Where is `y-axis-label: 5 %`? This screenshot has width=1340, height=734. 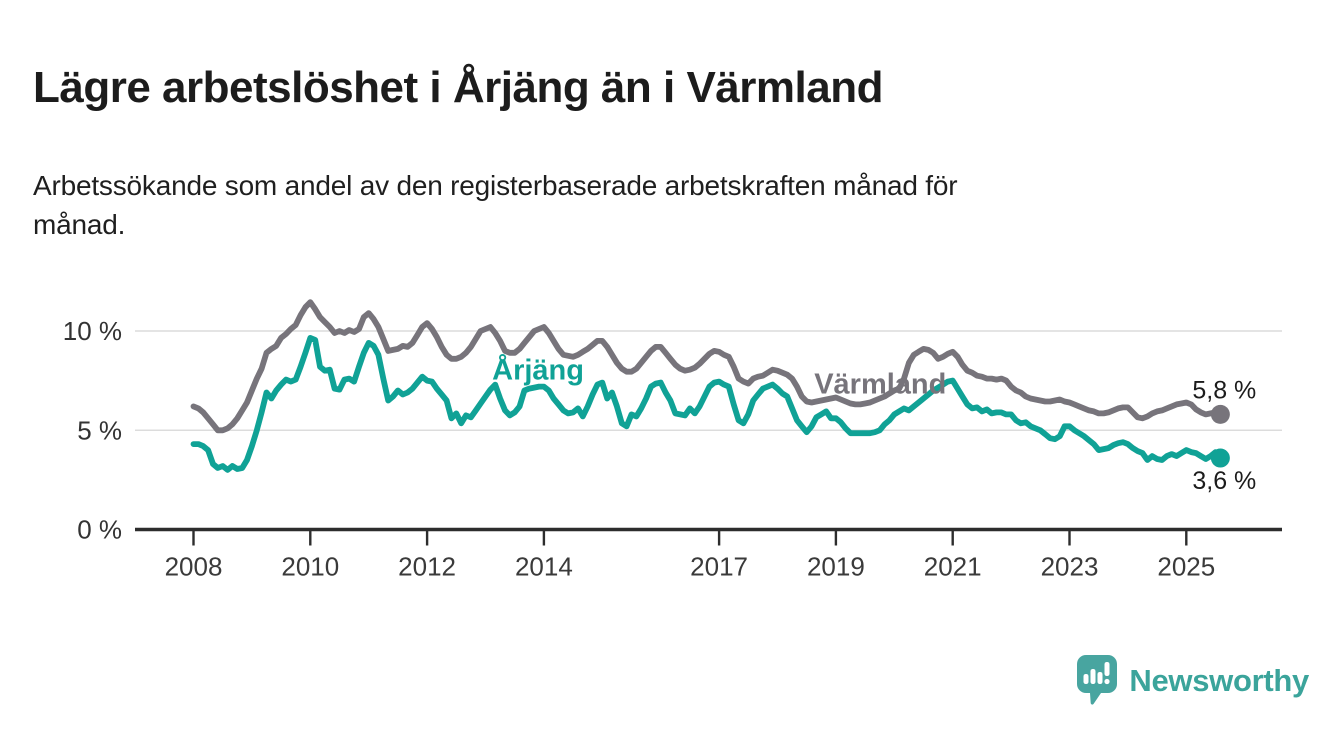 y-axis-label: 5 % is located at coordinates (99, 430).